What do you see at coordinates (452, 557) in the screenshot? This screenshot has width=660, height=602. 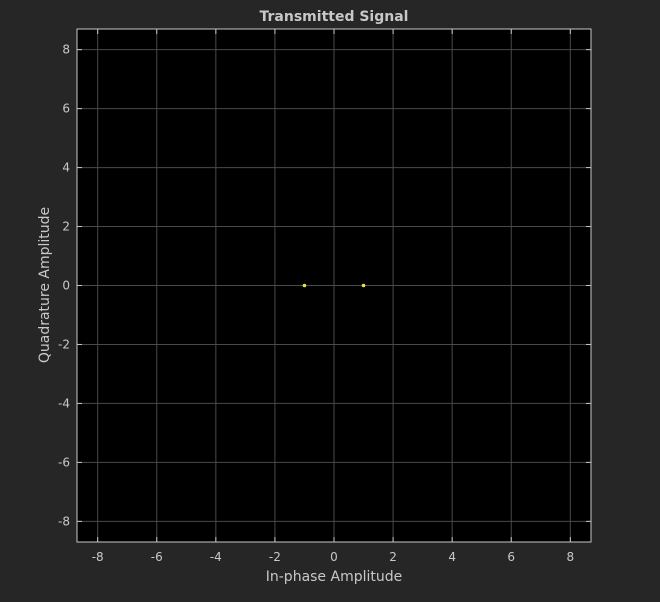 I see `x-tick-label: 4` at bounding box center [452, 557].